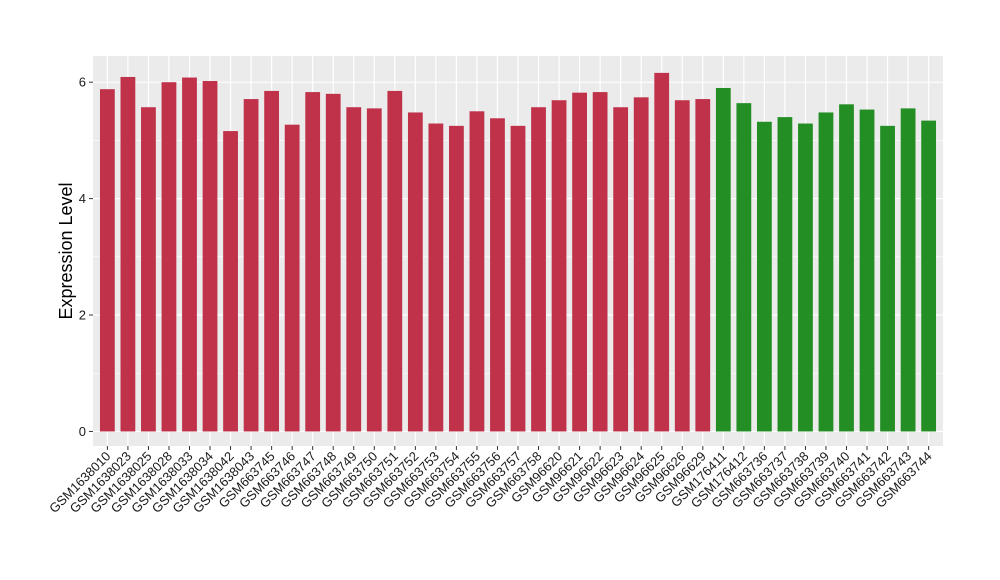 This screenshot has height=580, width=1000. What do you see at coordinates (333, 262) in the screenshot?
I see `bar-GSM663748` at bounding box center [333, 262].